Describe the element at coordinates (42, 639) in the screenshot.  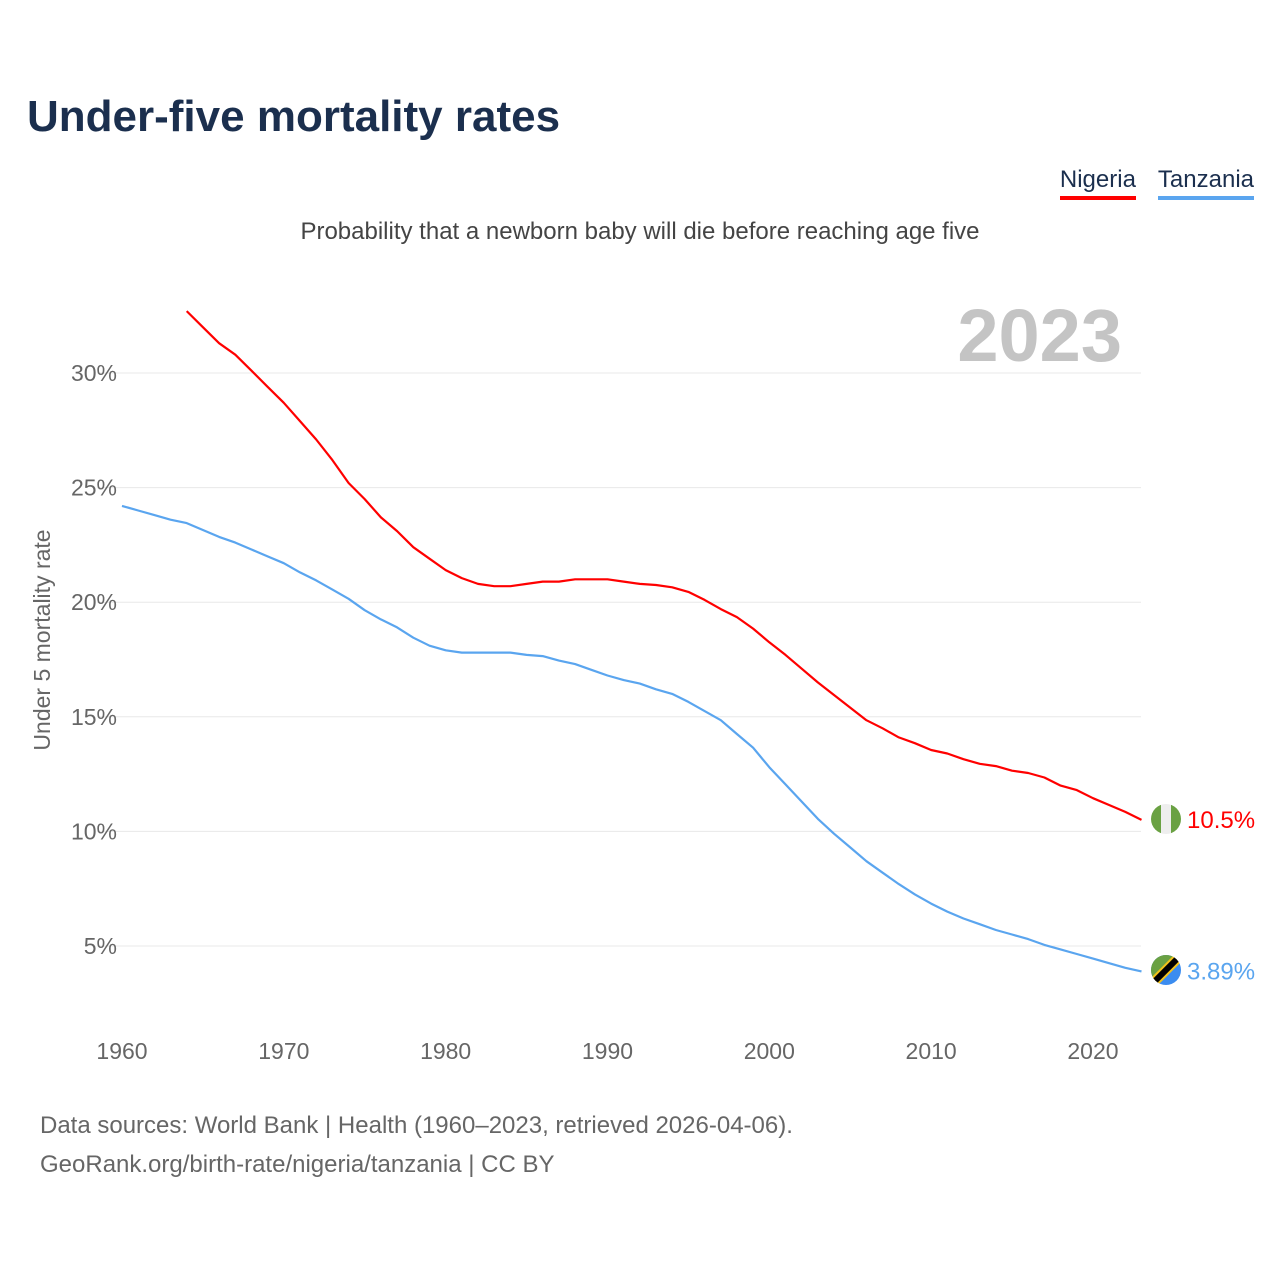
I see `y-axis-label: Under 5 mortality rate` at that location.